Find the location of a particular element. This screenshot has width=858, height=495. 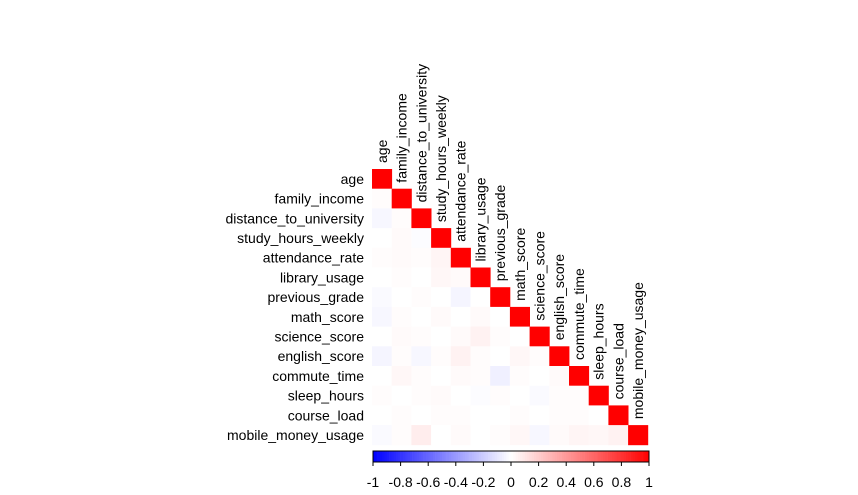

column-label-english_score: english_score is located at coordinates (559, 297).